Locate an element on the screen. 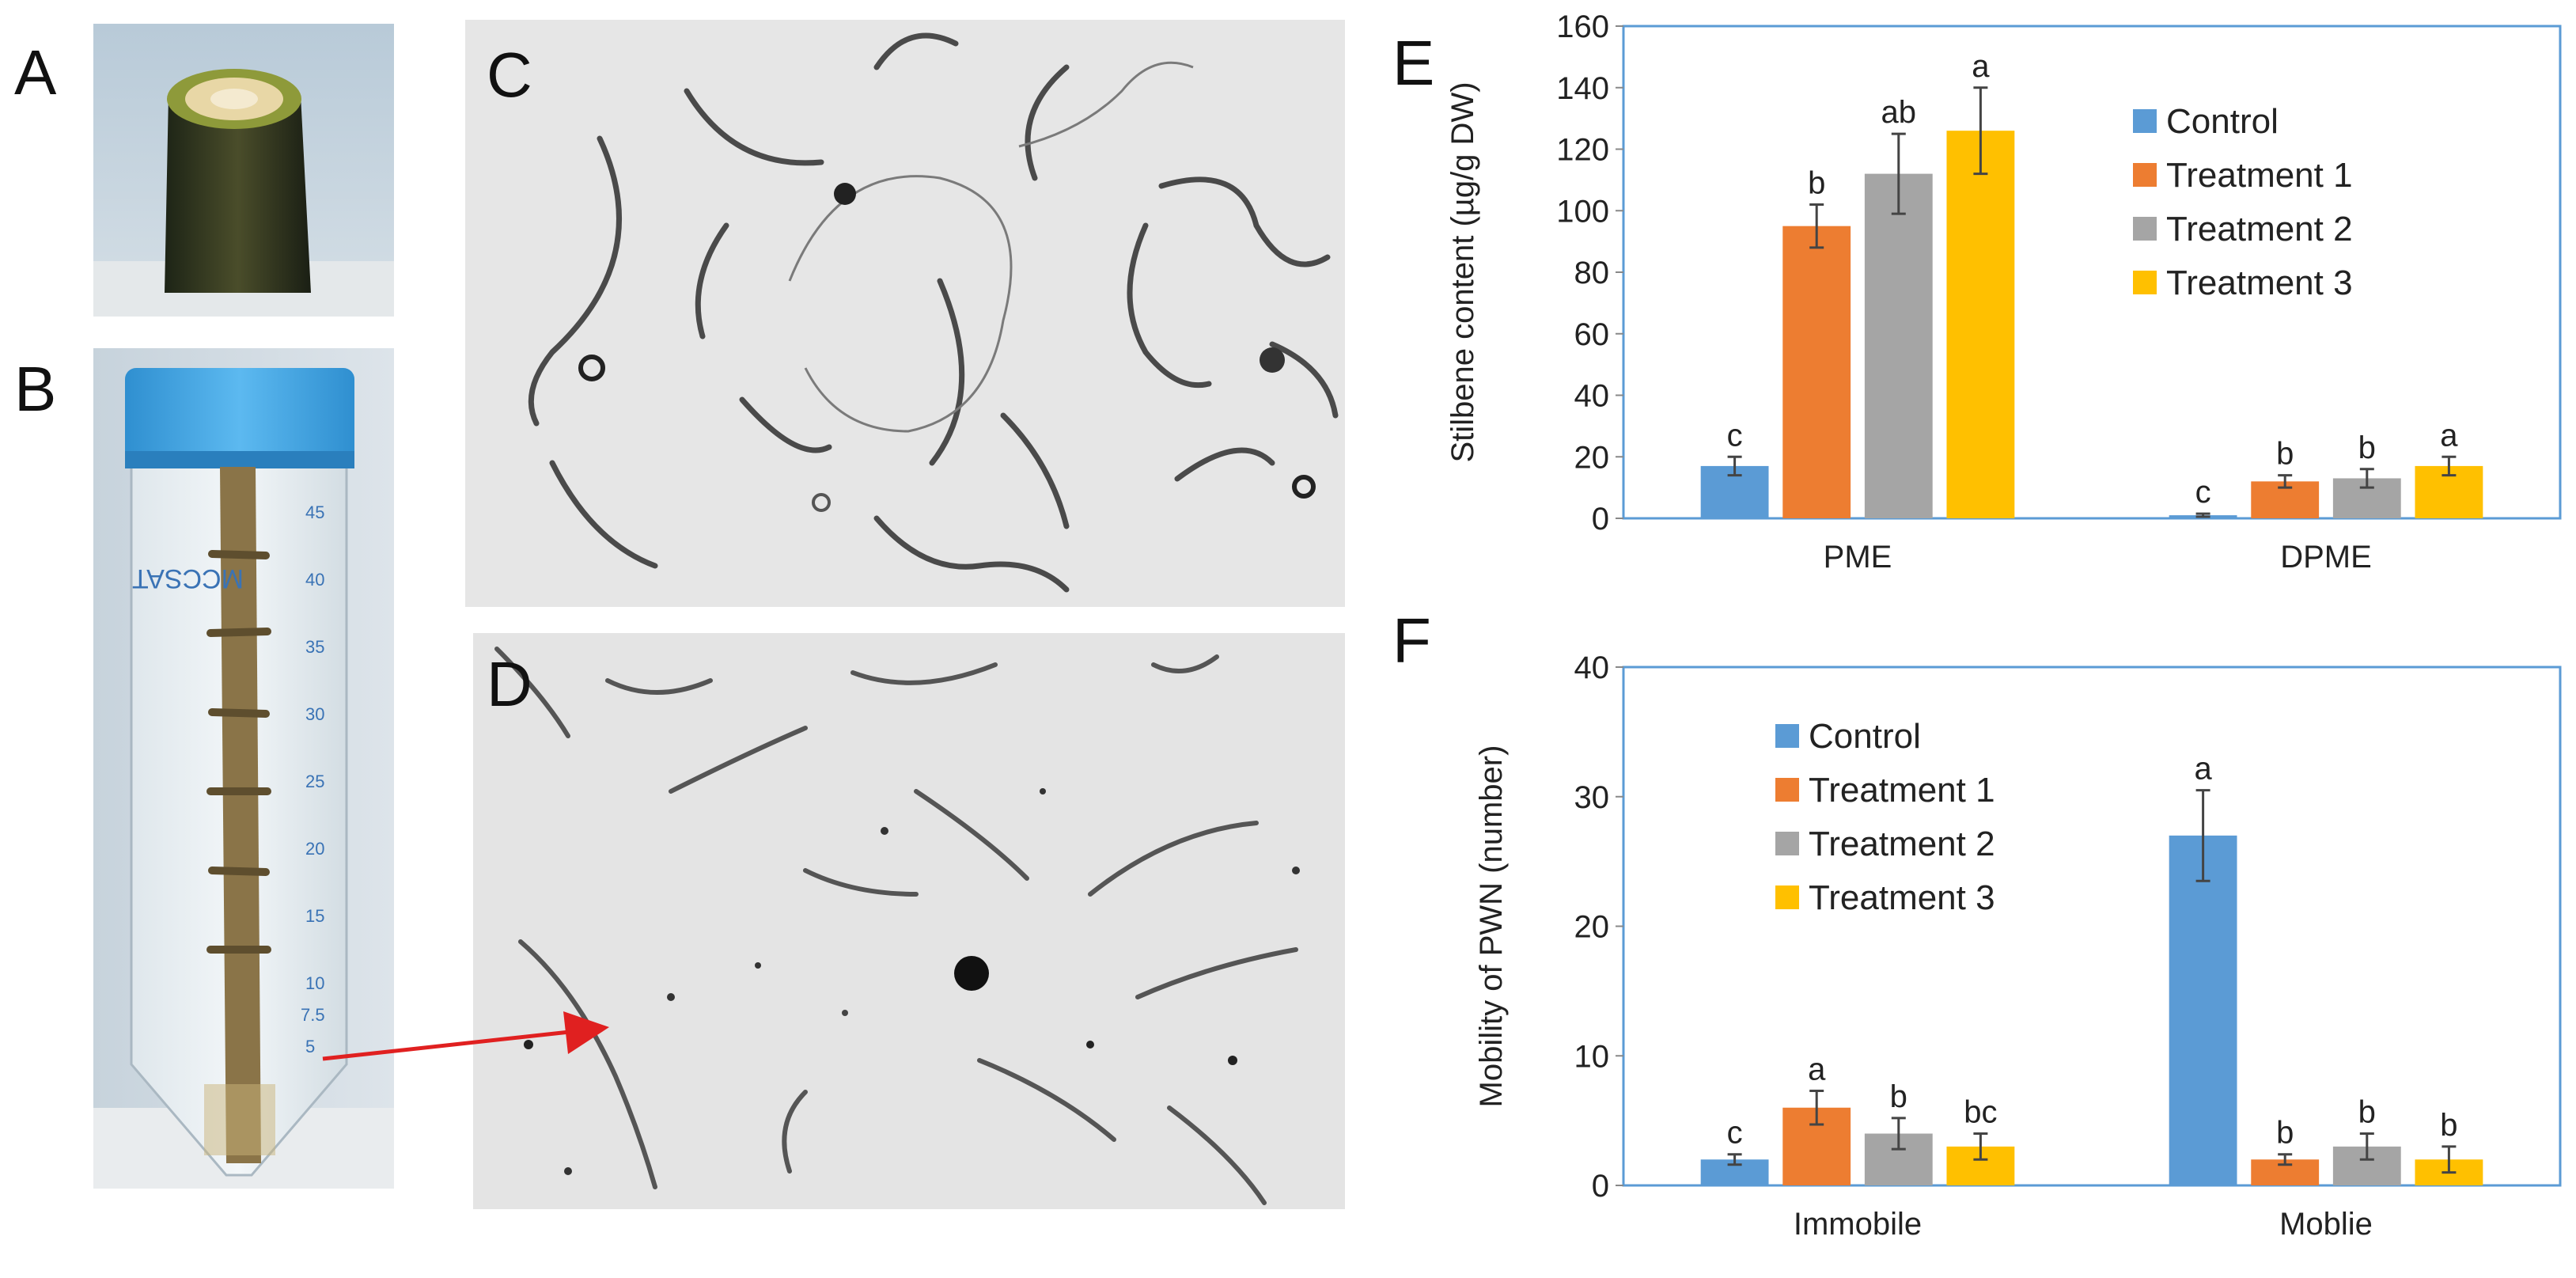  chart-f-category-label: Immobile is located at coordinates (1858, 1224).